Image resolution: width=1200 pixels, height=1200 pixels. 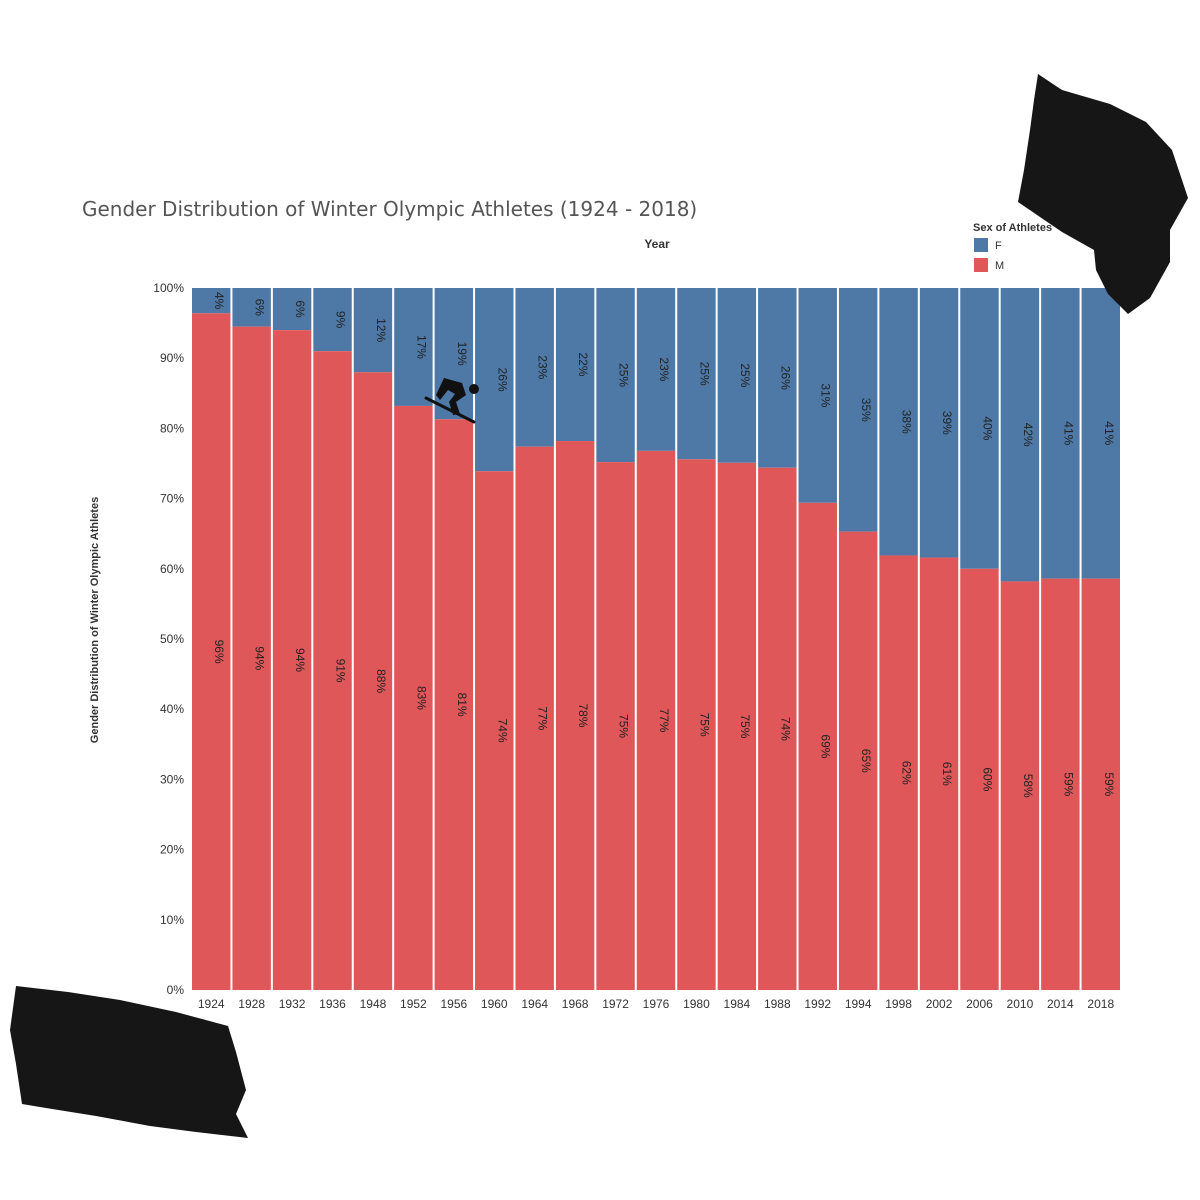 I want to click on data-label-f: 40%, so click(x=987, y=428).